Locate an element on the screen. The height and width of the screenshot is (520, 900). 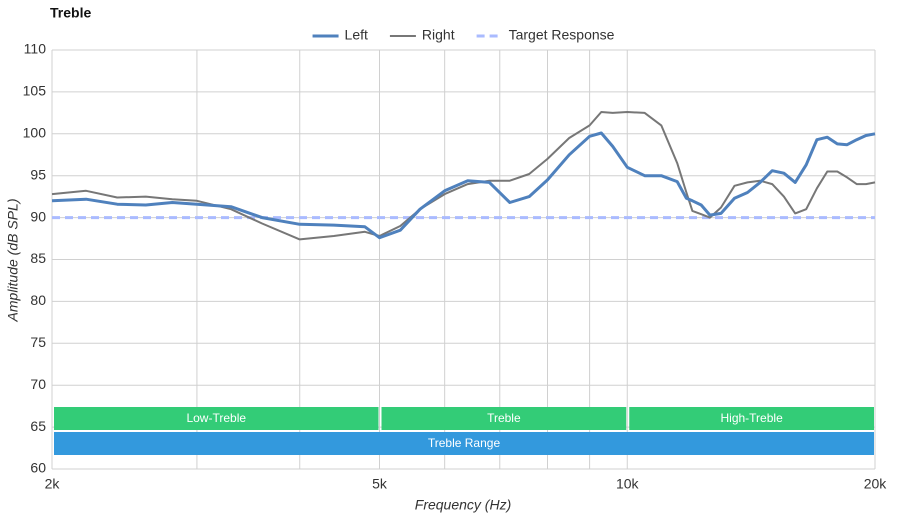
band-label: Low-Treble is located at coordinates (216, 418).